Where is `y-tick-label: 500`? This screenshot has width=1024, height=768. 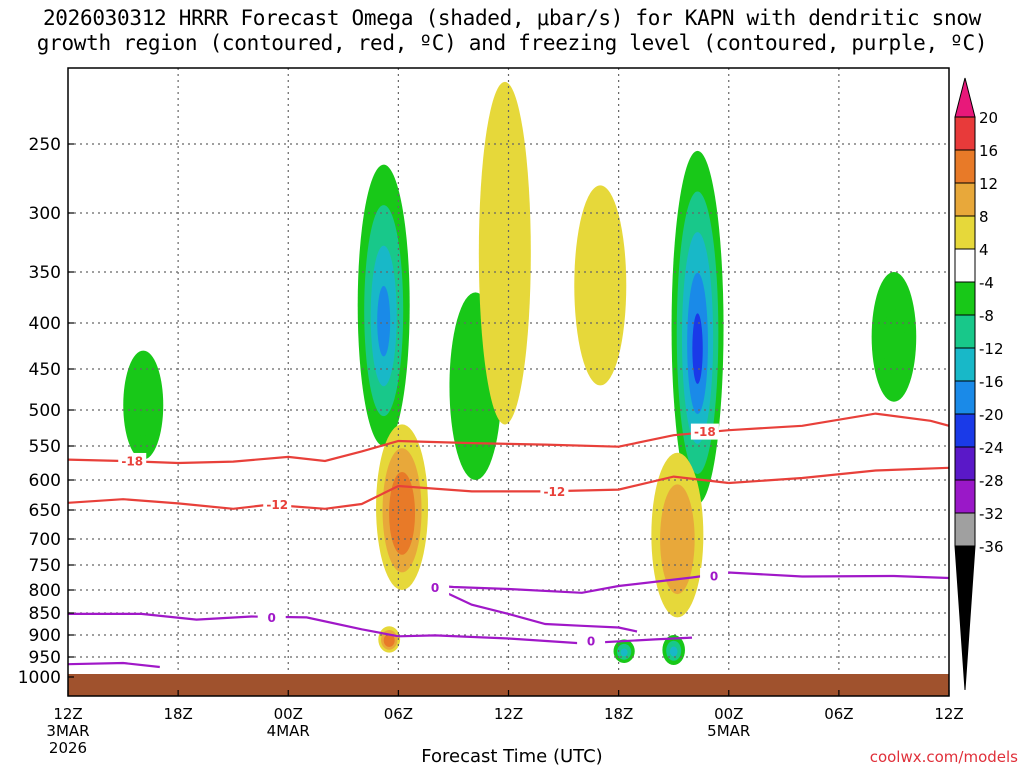
y-tick-label: 500 is located at coordinates (45, 411).